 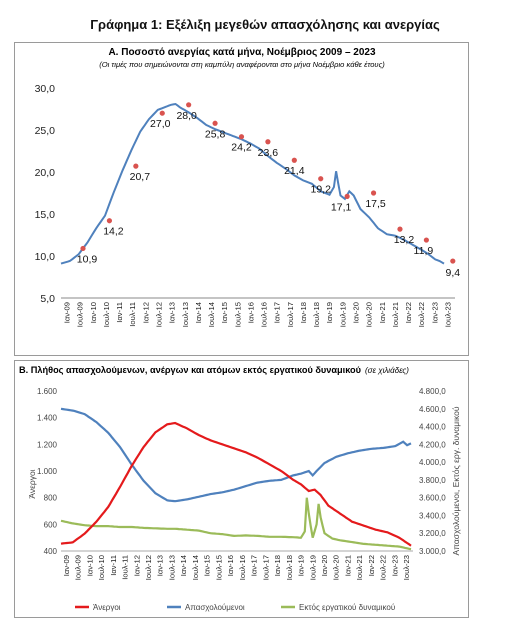 What do you see at coordinates (224, 312) in the screenshot?
I see `chart-a-x-tick-label: Ιαν-15` at bounding box center [224, 312].